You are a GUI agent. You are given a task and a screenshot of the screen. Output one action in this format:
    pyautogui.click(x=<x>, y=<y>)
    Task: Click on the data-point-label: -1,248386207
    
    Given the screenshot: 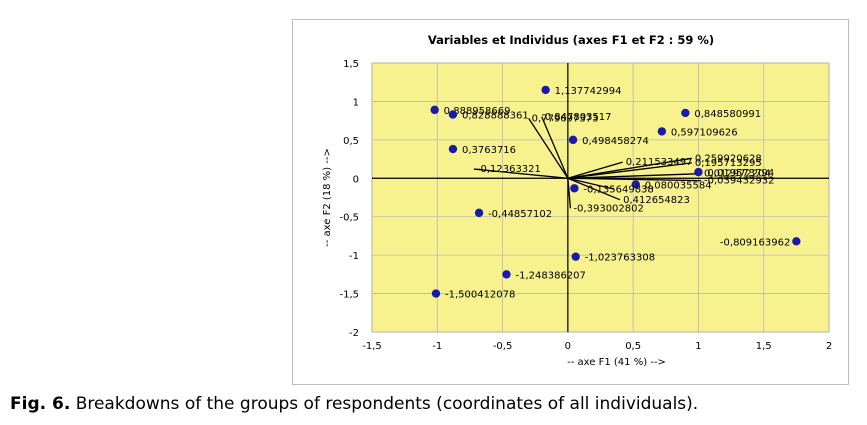 What is the action you would take?
    pyautogui.click(x=550, y=275)
    